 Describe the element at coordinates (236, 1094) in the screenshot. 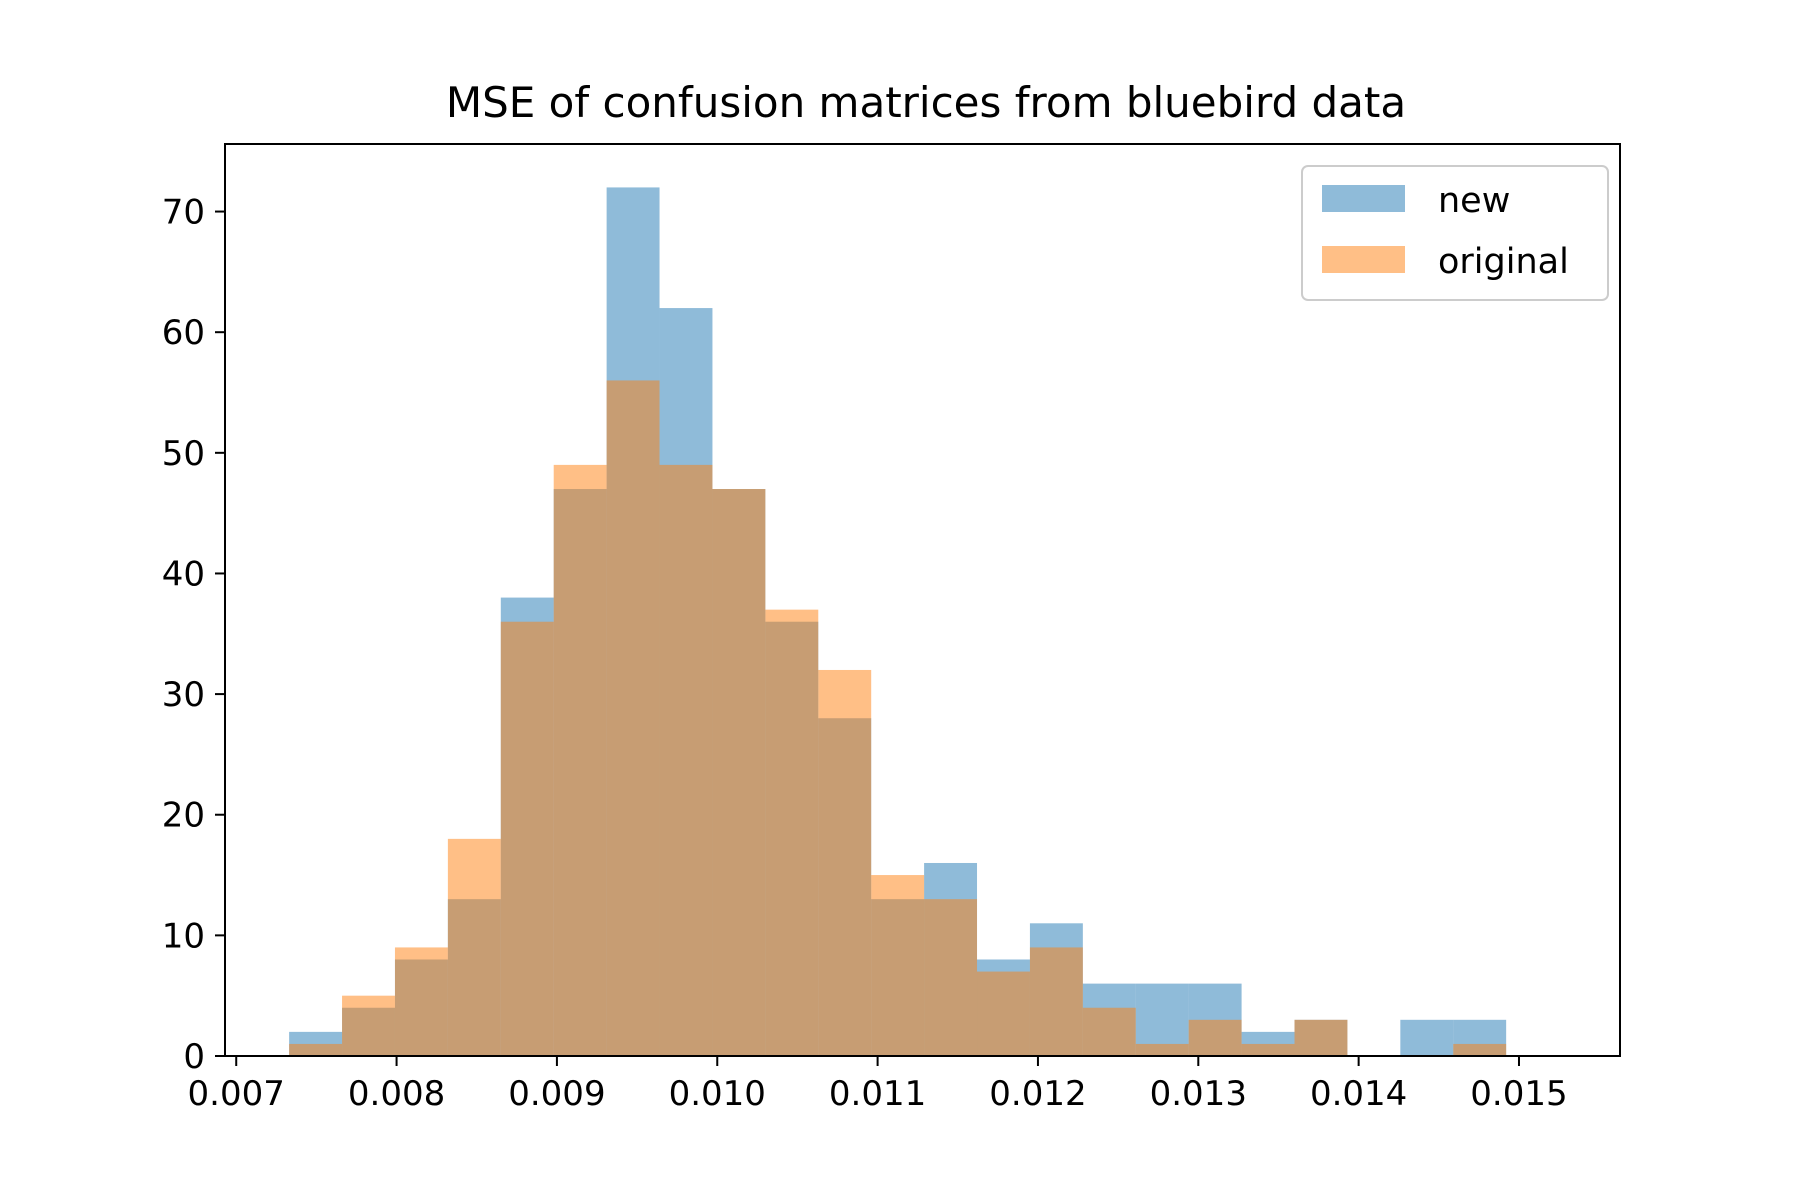

I see `x-tick-label: 0.007` at that location.